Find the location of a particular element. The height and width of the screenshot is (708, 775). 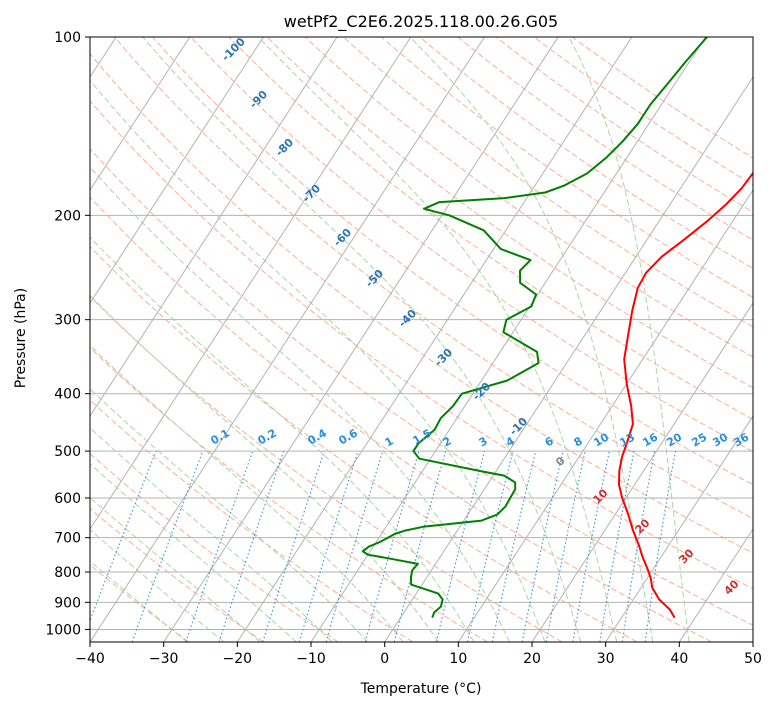

y-tick-label: 600 is located at coordinates (67, 499).